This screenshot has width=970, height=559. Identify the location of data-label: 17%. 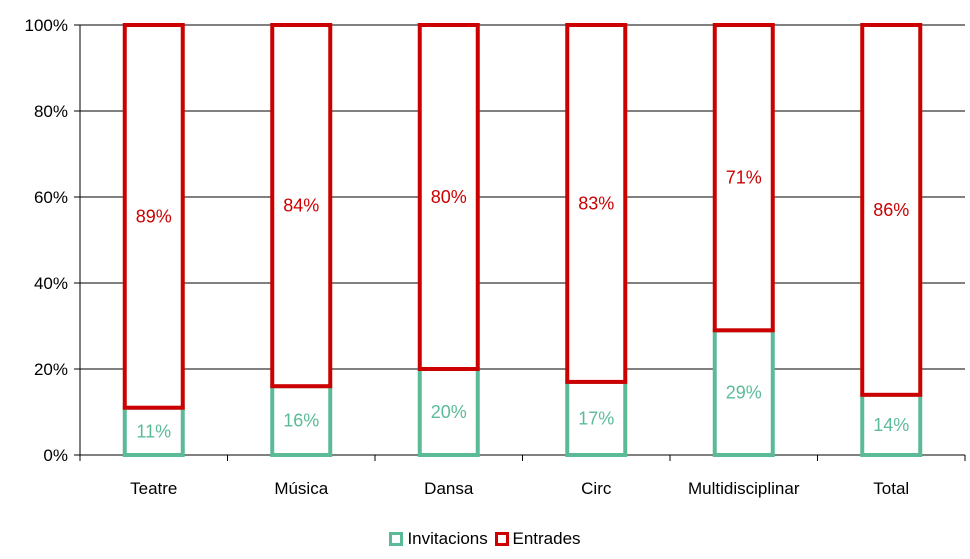
(596, 418).